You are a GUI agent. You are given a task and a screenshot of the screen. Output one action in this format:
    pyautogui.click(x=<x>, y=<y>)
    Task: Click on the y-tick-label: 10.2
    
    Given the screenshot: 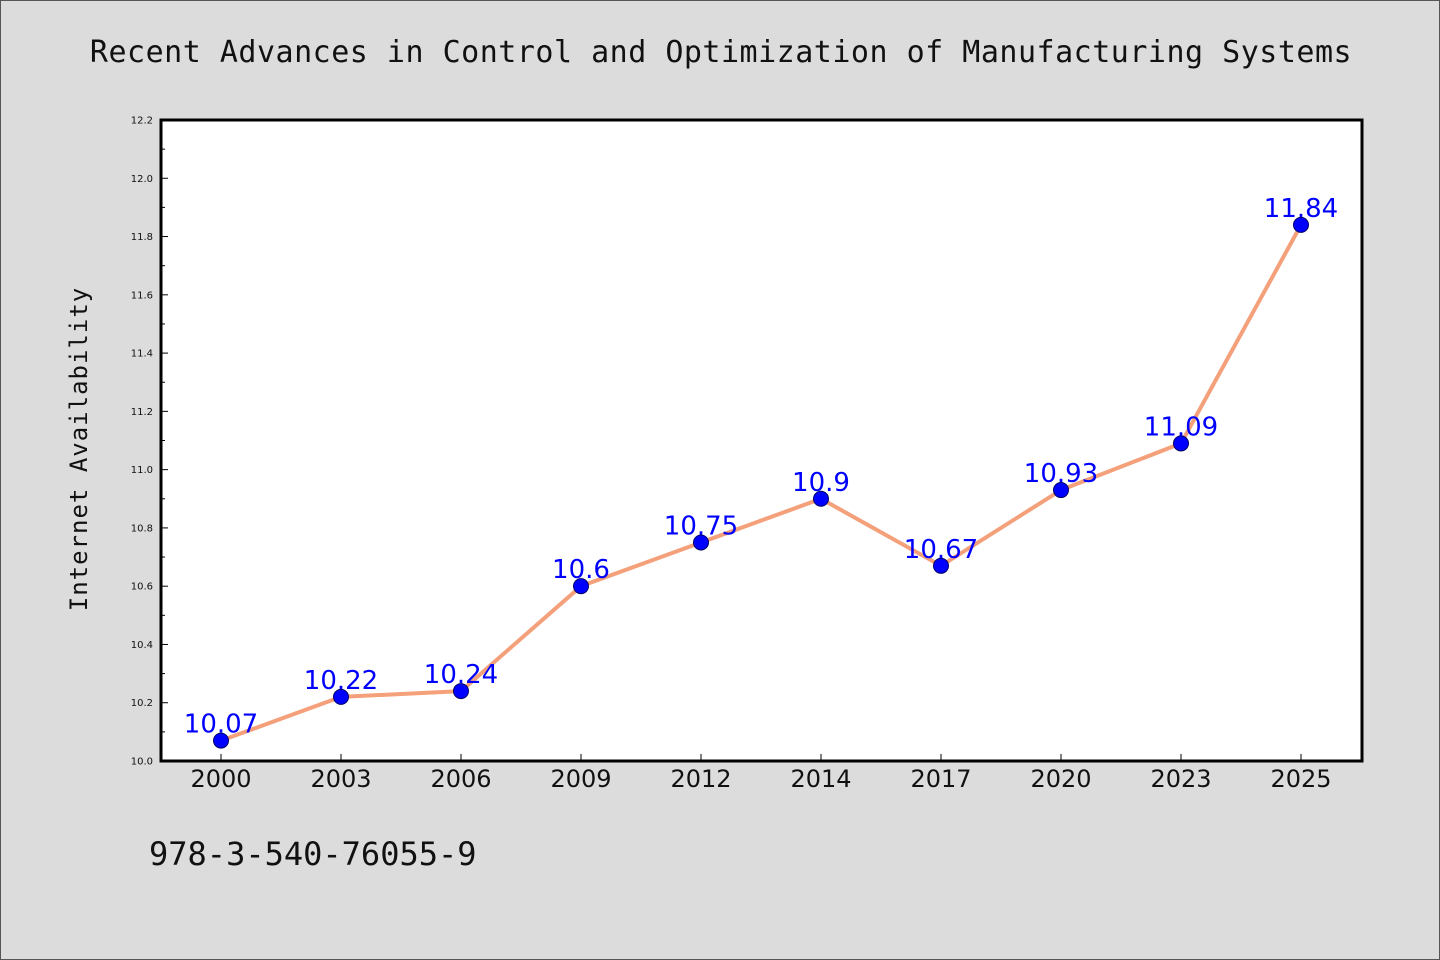 What is the action you would take?
    pyautogui.click(x=142, y=703)
    